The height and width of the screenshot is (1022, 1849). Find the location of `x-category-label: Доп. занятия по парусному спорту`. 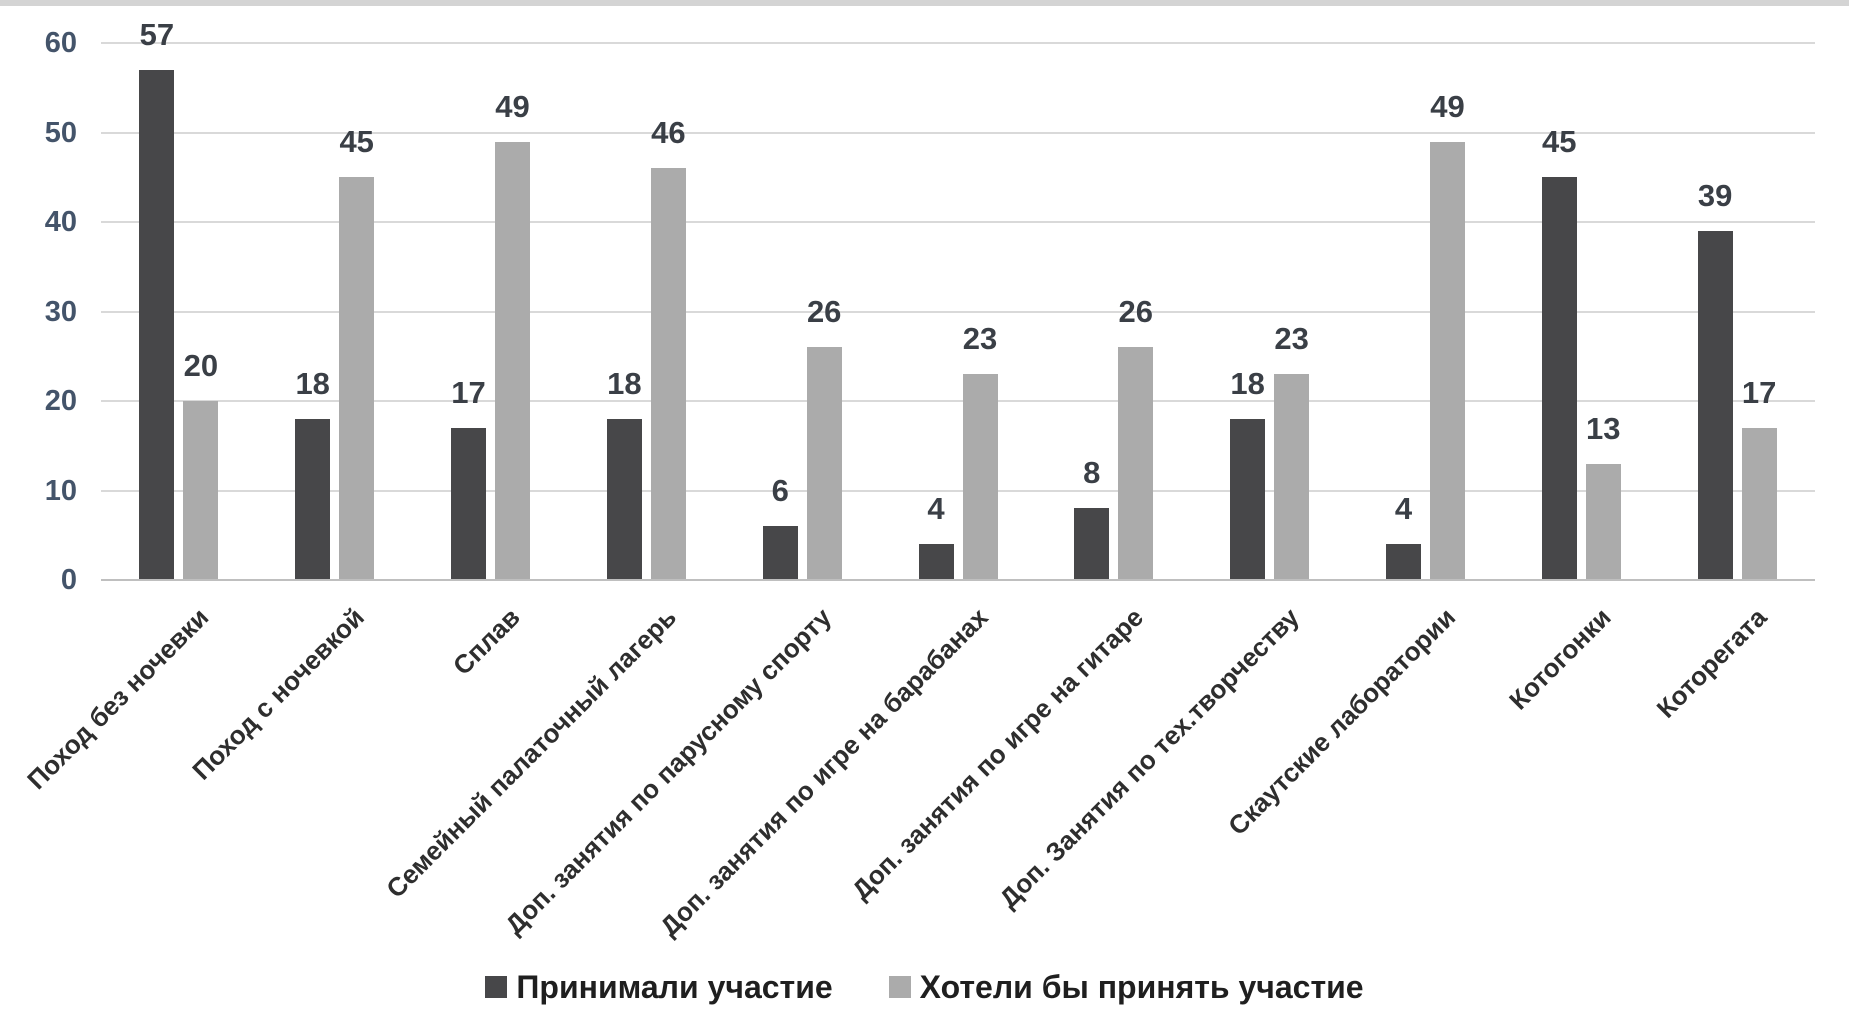

x-category-label: Доп. занятия по парусному спорту is located at coordinates (668, 771).